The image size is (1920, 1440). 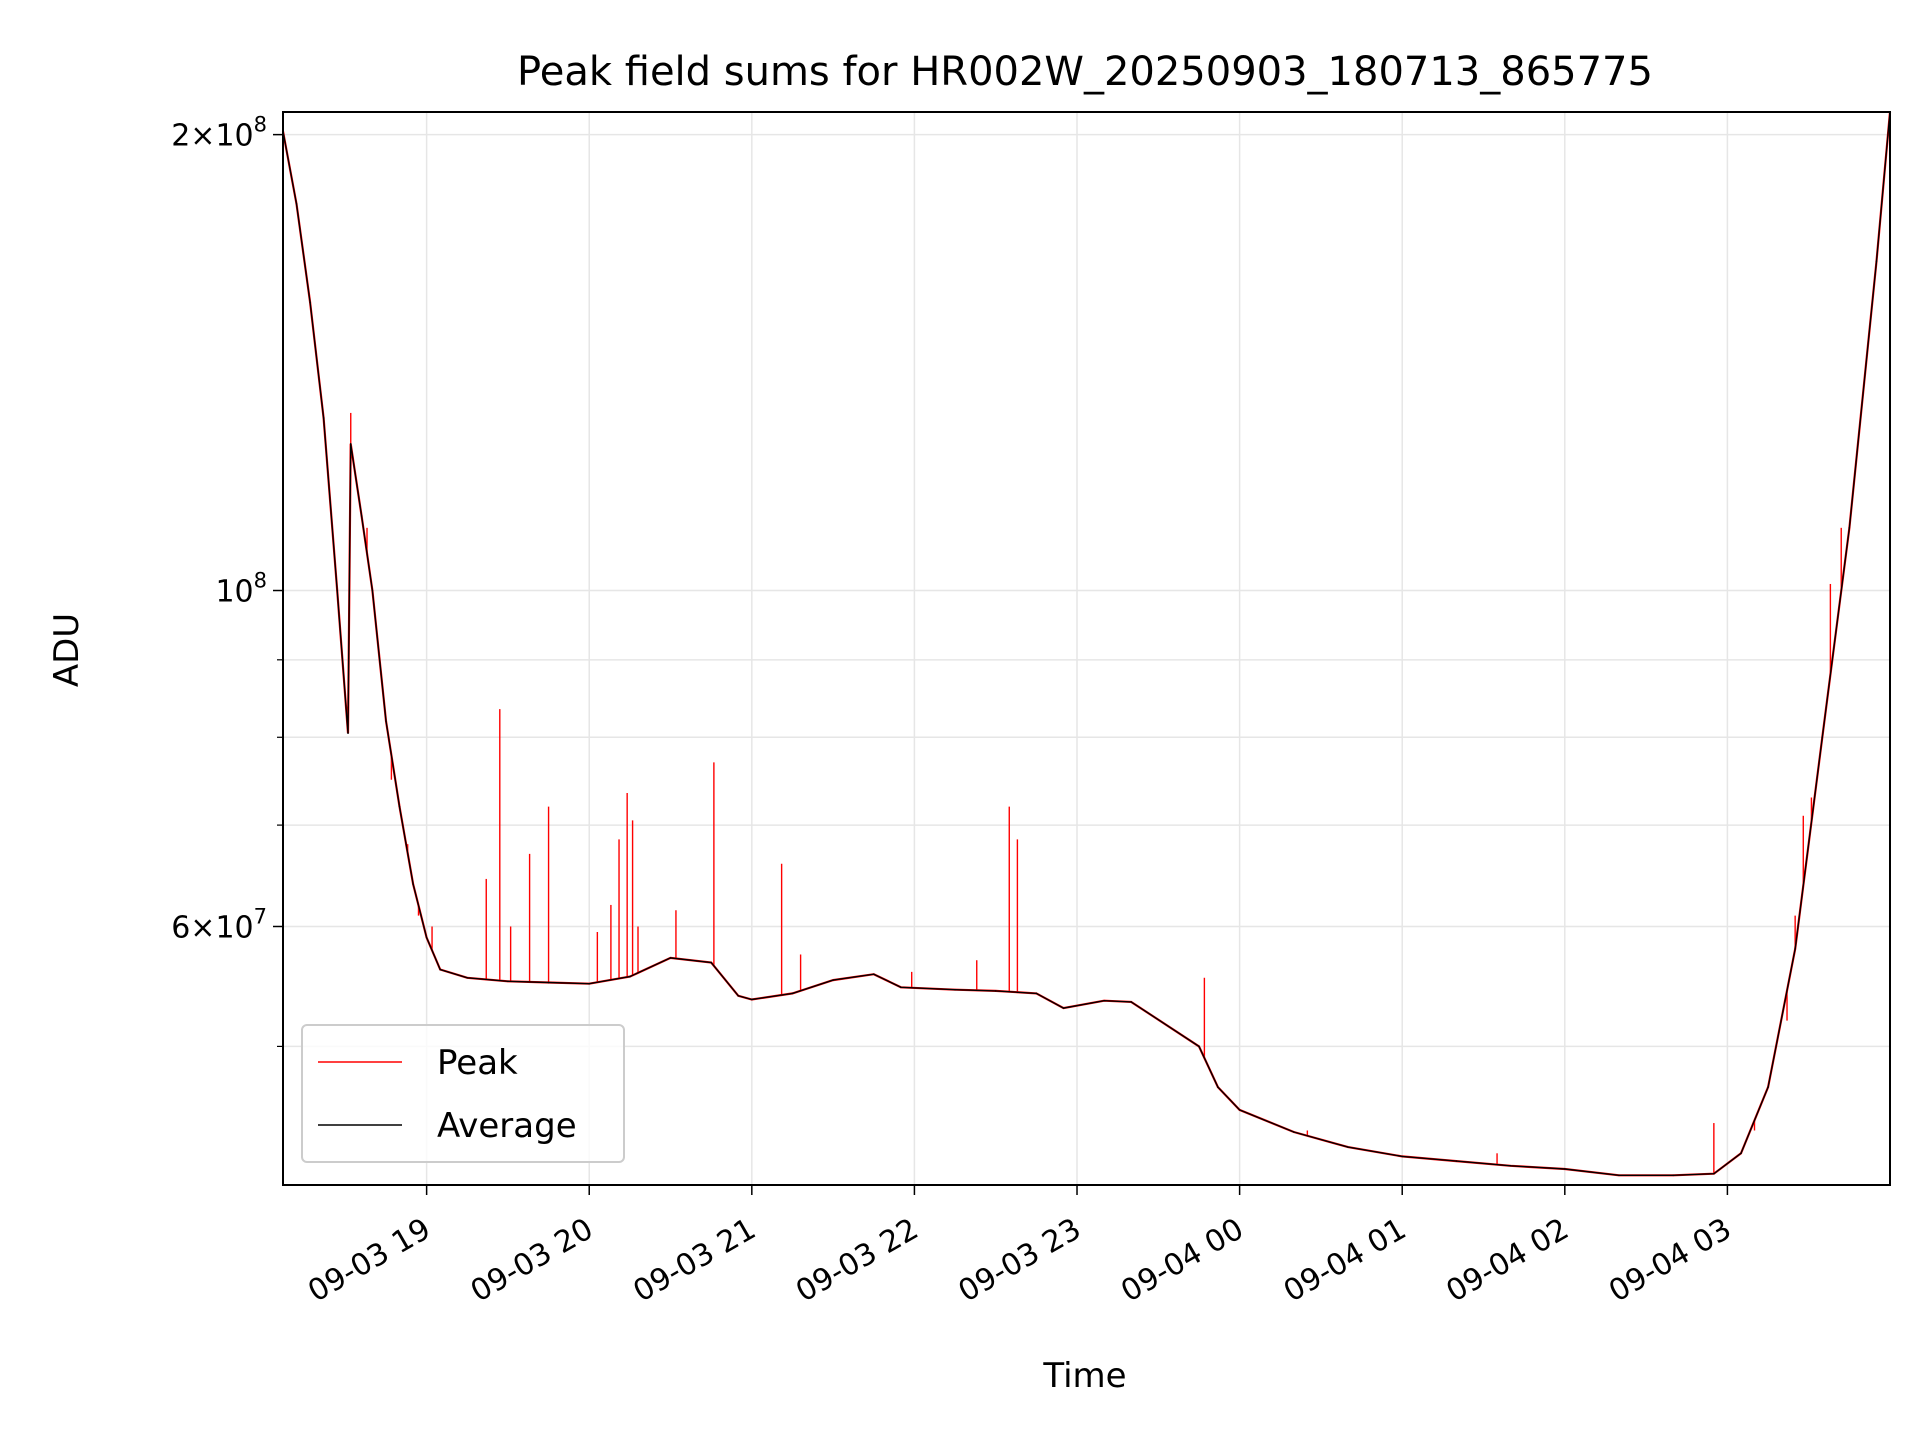 I want to click on x-axis-label: Time, so click(x=1084, y=1376).